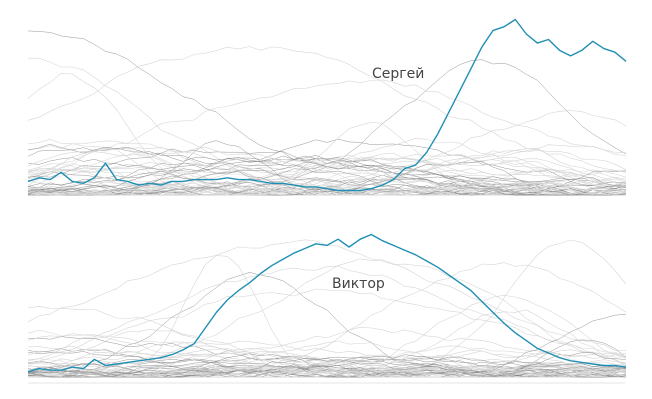  What do you see at coordinates (358, 284) in the screenshot?
I see `highlight-label-bottom: Виктор` at bounding box center [358, 284].